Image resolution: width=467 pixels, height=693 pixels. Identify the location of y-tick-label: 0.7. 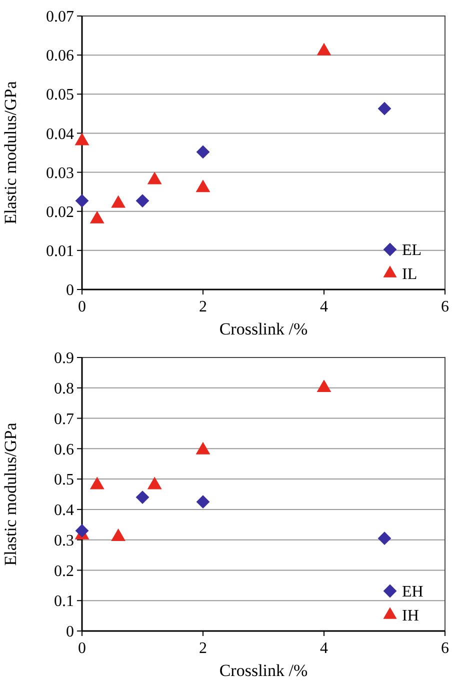
(64, 419).